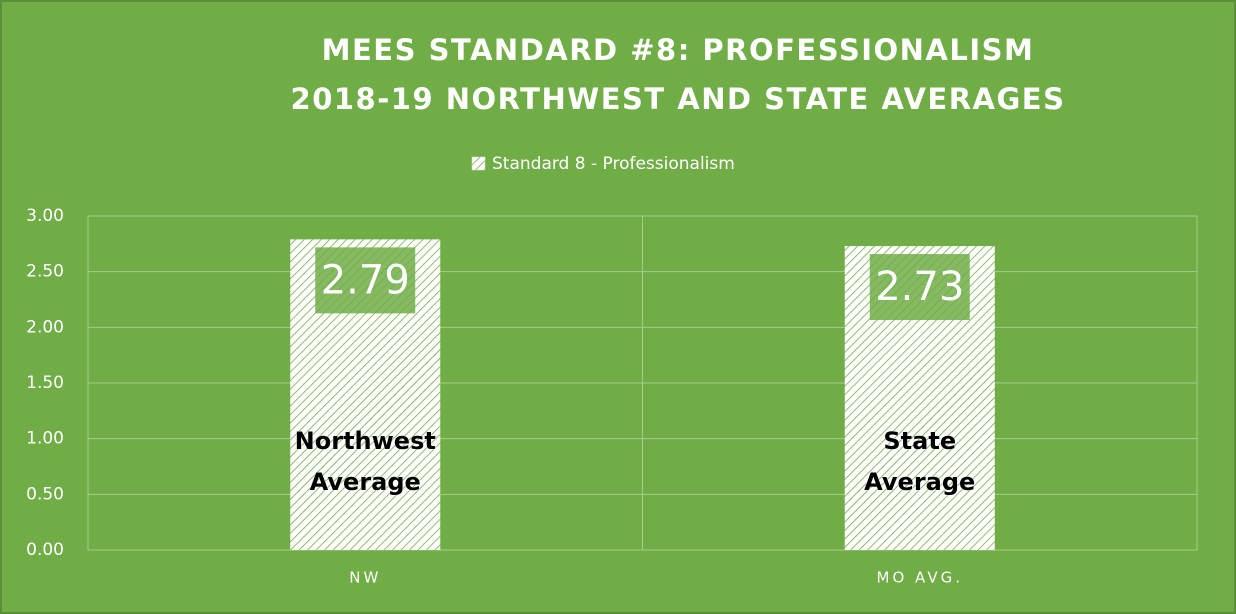 The height and width of the screenshot is (614, 1236). What do you see at coordinates (45, 494) in the screenshot?
I see `y-tick-label: 0.50` at bounding box center [45, 494].